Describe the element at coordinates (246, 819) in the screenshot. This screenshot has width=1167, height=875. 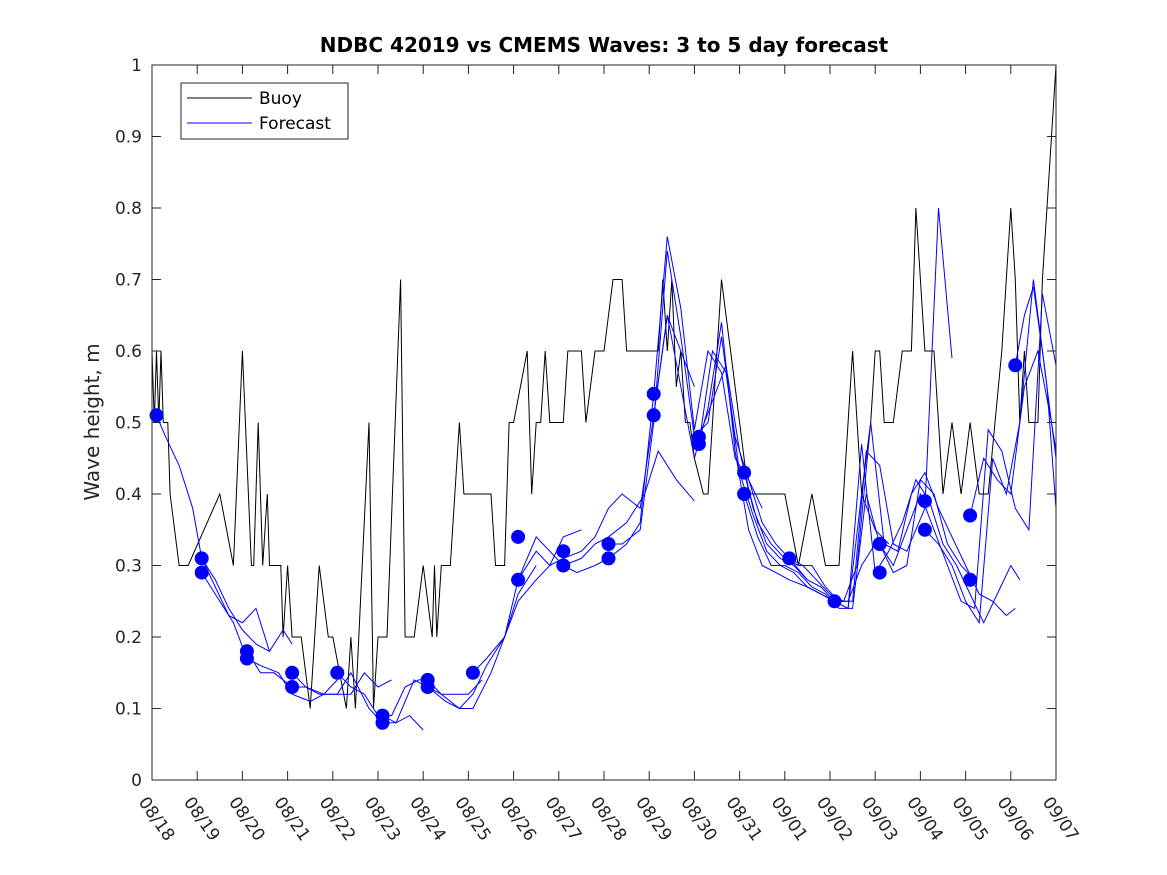
I see `x-tick-label: 08/20` at that location.